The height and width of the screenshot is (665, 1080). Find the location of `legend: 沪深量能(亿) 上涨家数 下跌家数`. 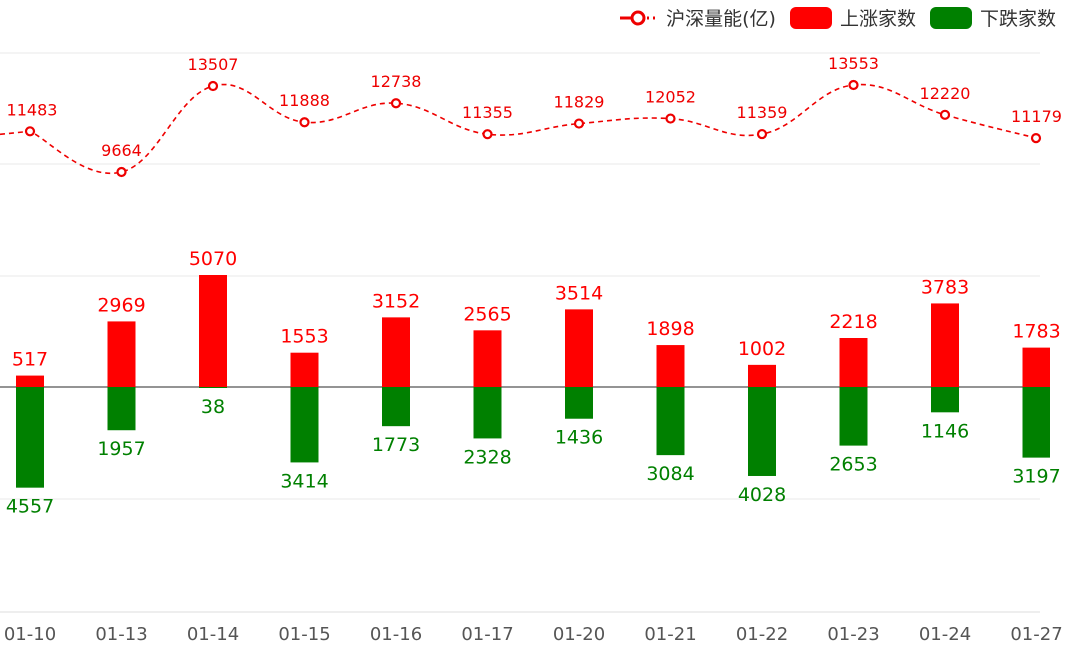

legend: 沪深量能(亿) 上涨家数 下跌家数 is located at coordinates (830, 17).